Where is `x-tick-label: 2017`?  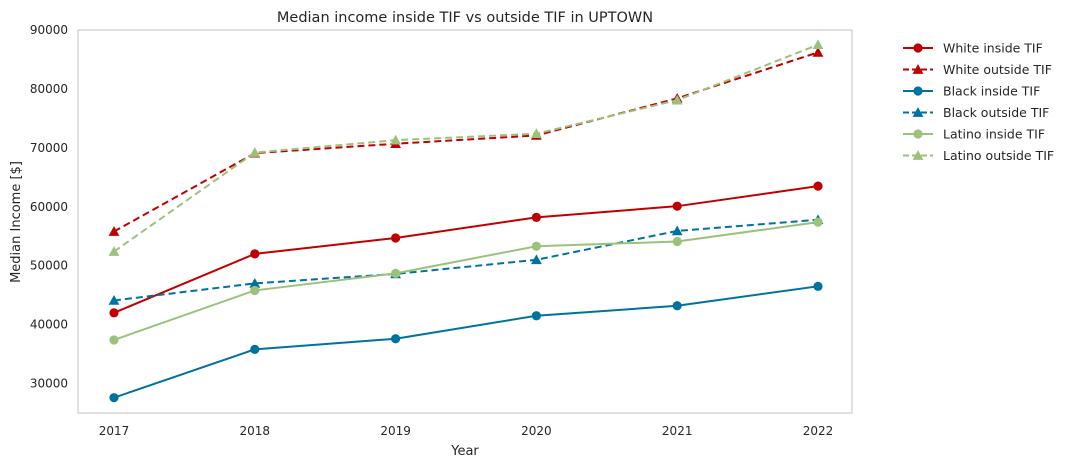
x-tick-label: 2017 is located at coordinates (114, 431).